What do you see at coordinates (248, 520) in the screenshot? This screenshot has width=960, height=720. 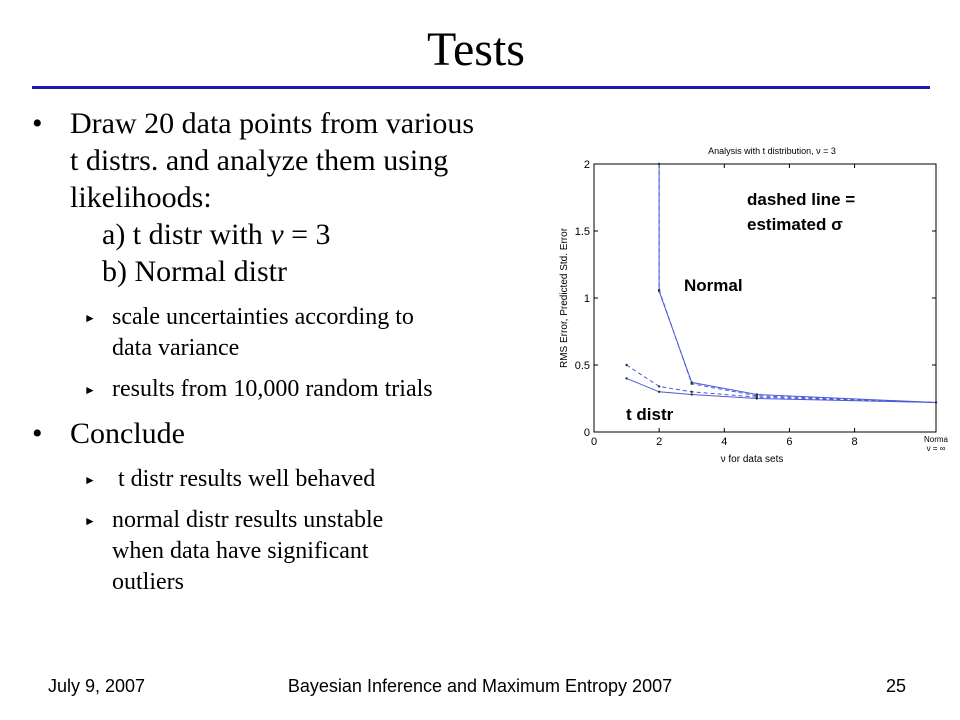 I see `sub-bullet-line: normal distr results unstable` at bounding box center [248, 520].